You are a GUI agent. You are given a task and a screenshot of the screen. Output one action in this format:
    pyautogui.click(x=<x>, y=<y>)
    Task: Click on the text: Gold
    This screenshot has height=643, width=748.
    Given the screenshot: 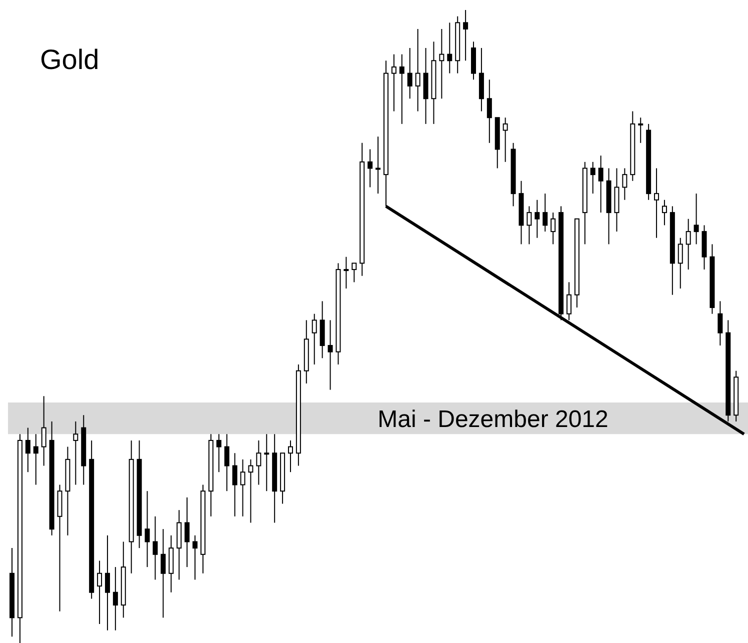 What is the action you would take?
    pyautogui.click(x=70, y=60)
    